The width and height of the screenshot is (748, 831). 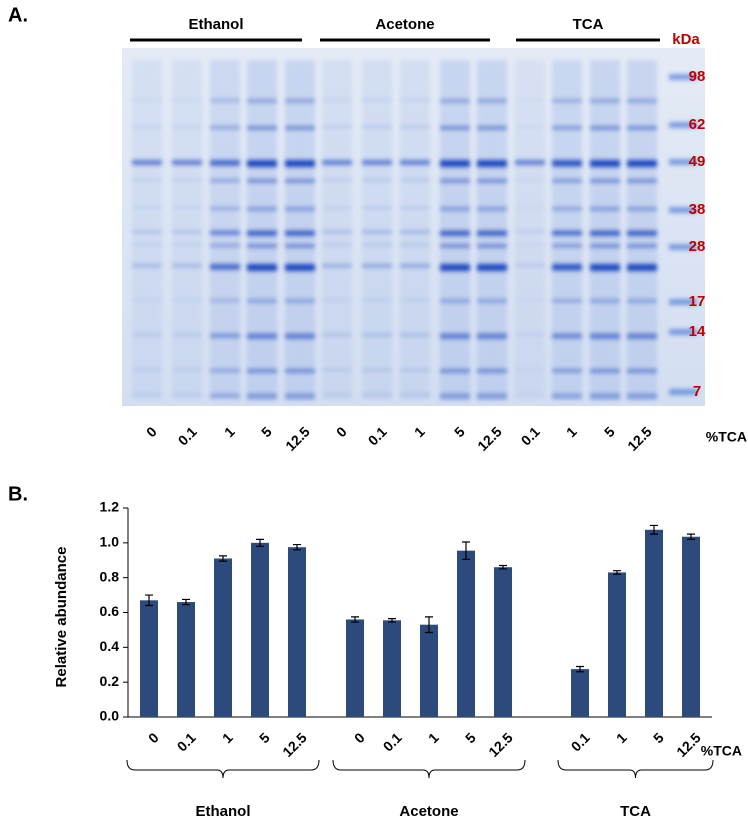 I want to click on lane-label: 0.1, so click(x=530, y=435).